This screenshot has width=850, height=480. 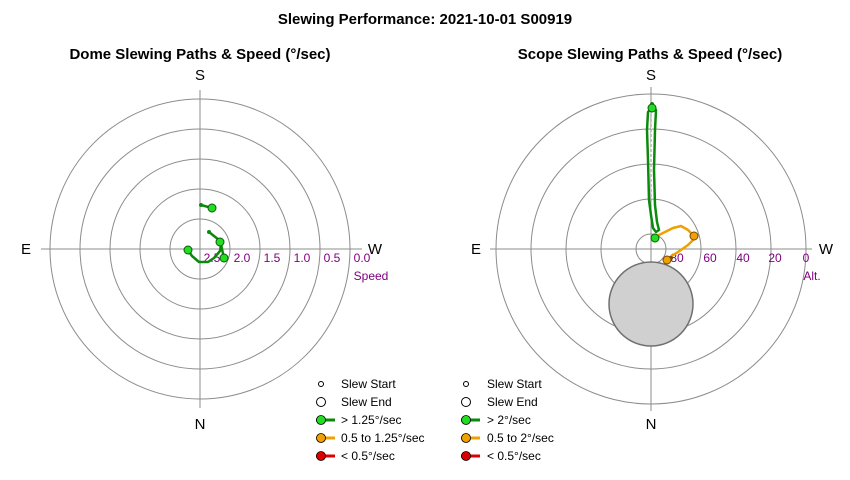 I want to click on dome-compass-right: W, so click(x=375, y=249).